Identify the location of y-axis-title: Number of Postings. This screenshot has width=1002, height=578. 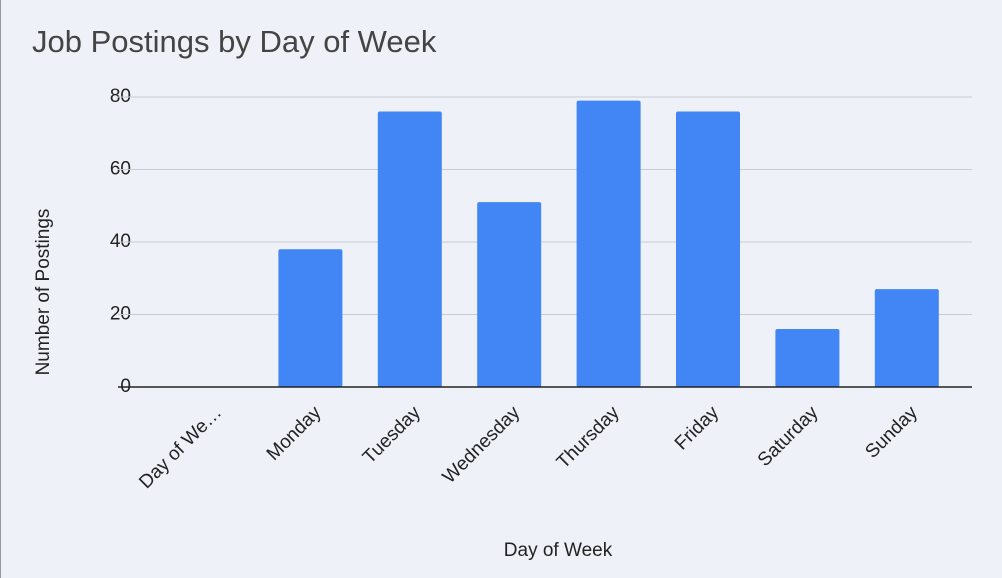
(43, 292).